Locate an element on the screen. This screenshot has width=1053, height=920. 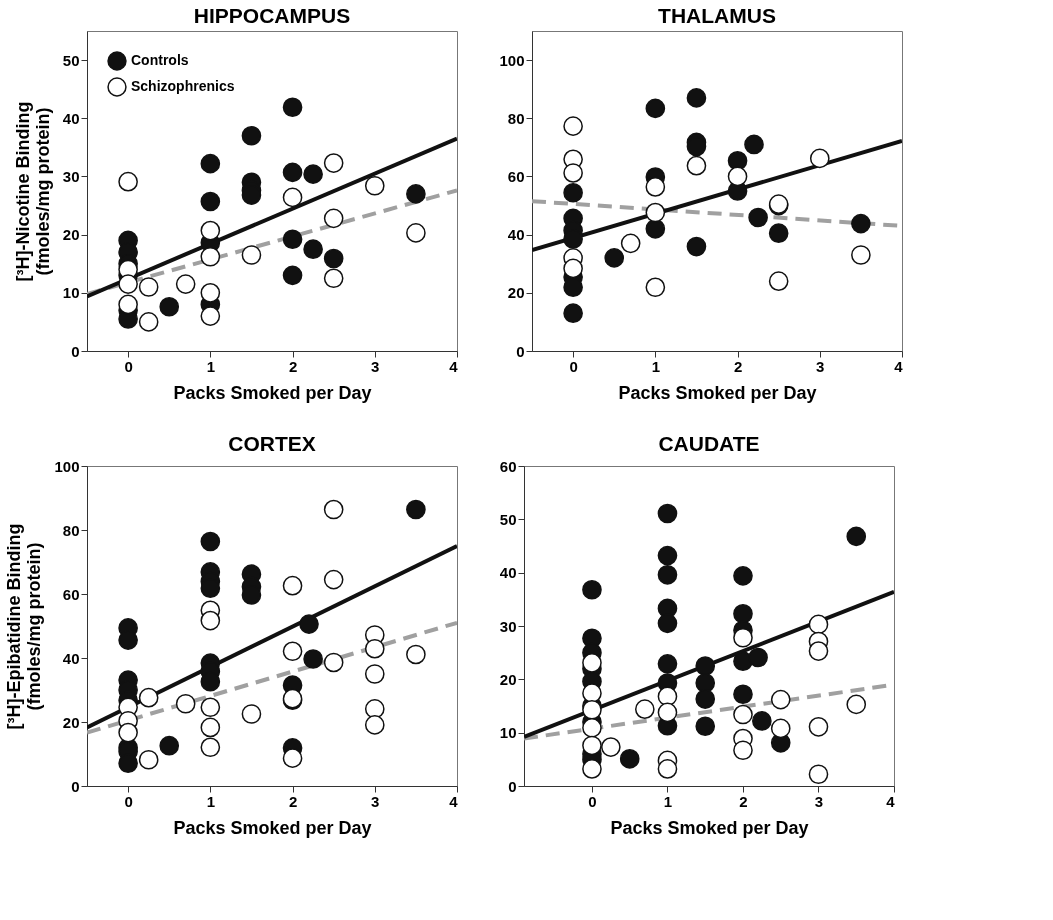
legend-label: Schizophrenics is located at coordinates (183, 86).